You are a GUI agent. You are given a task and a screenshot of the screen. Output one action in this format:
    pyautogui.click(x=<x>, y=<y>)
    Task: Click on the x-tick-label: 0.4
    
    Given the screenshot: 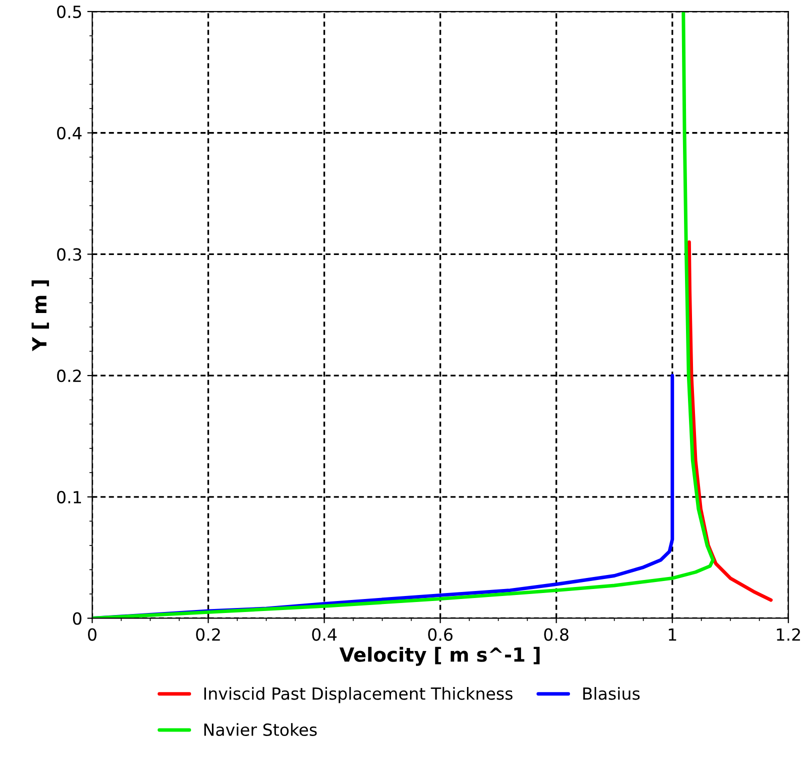 What is the action you would take?
    pyautogui.click(x=324, y=634)
    